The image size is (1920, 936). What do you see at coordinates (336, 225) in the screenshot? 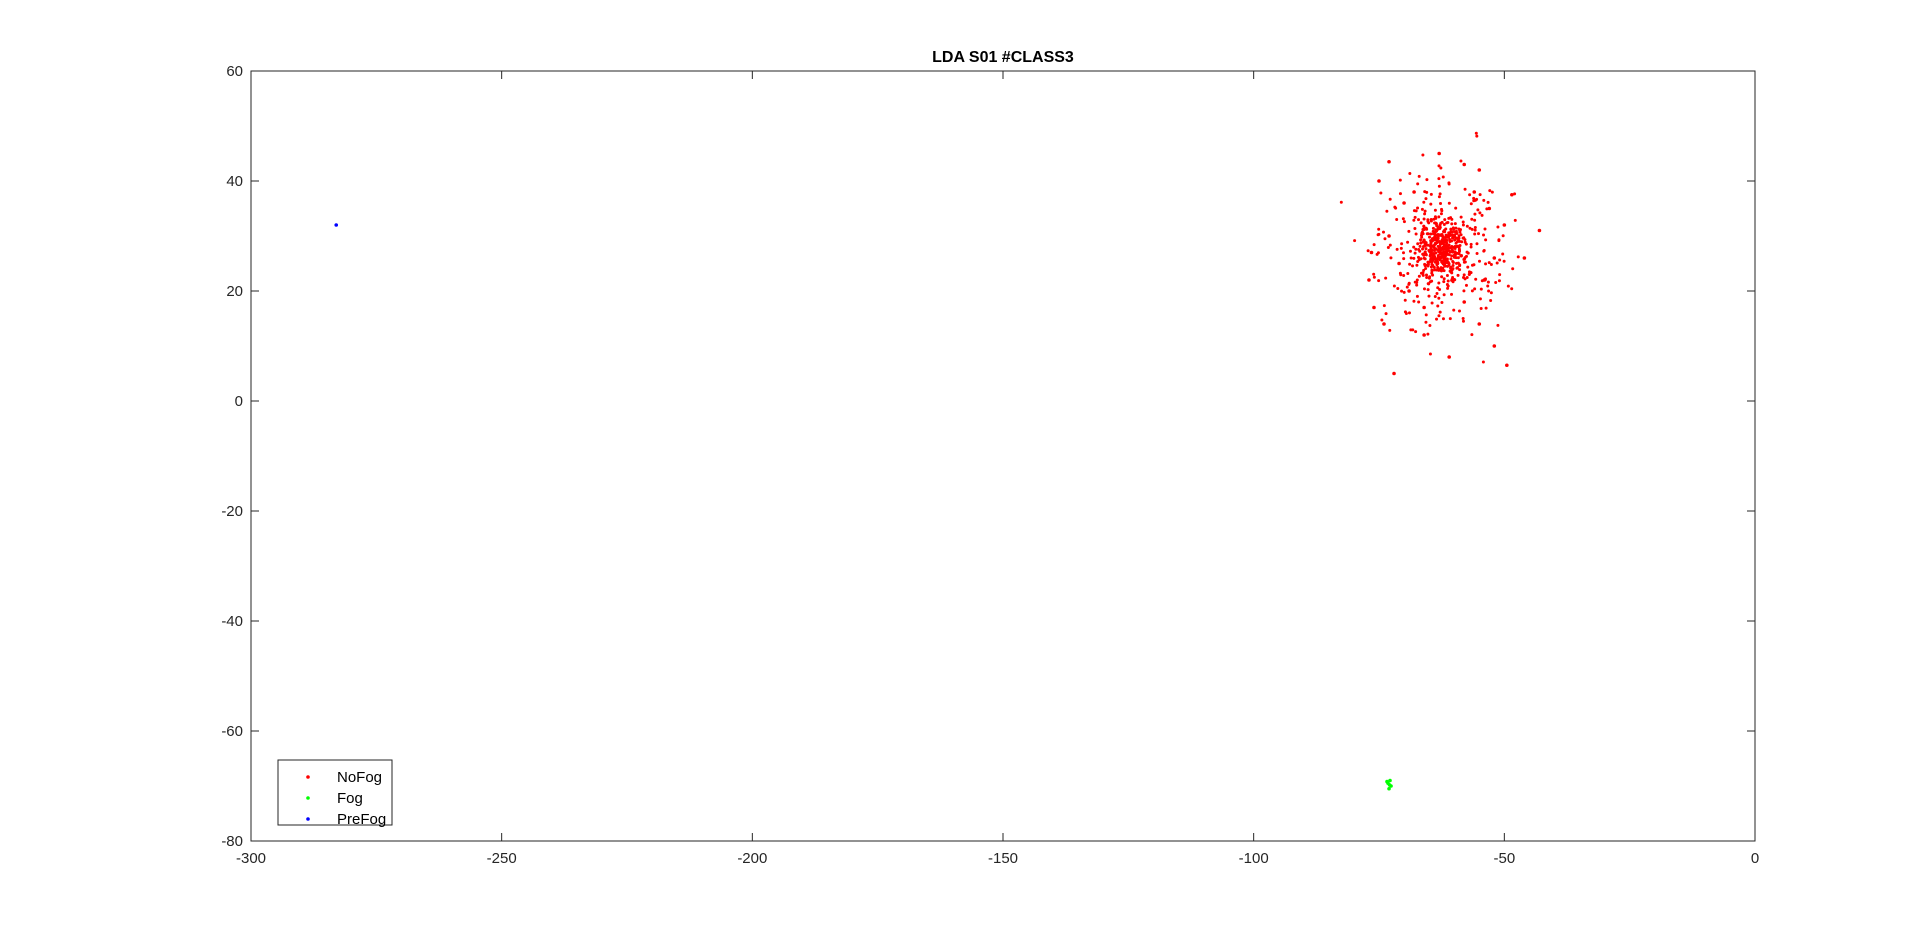
I see `point-prefog` at bounding box center [336, 225].